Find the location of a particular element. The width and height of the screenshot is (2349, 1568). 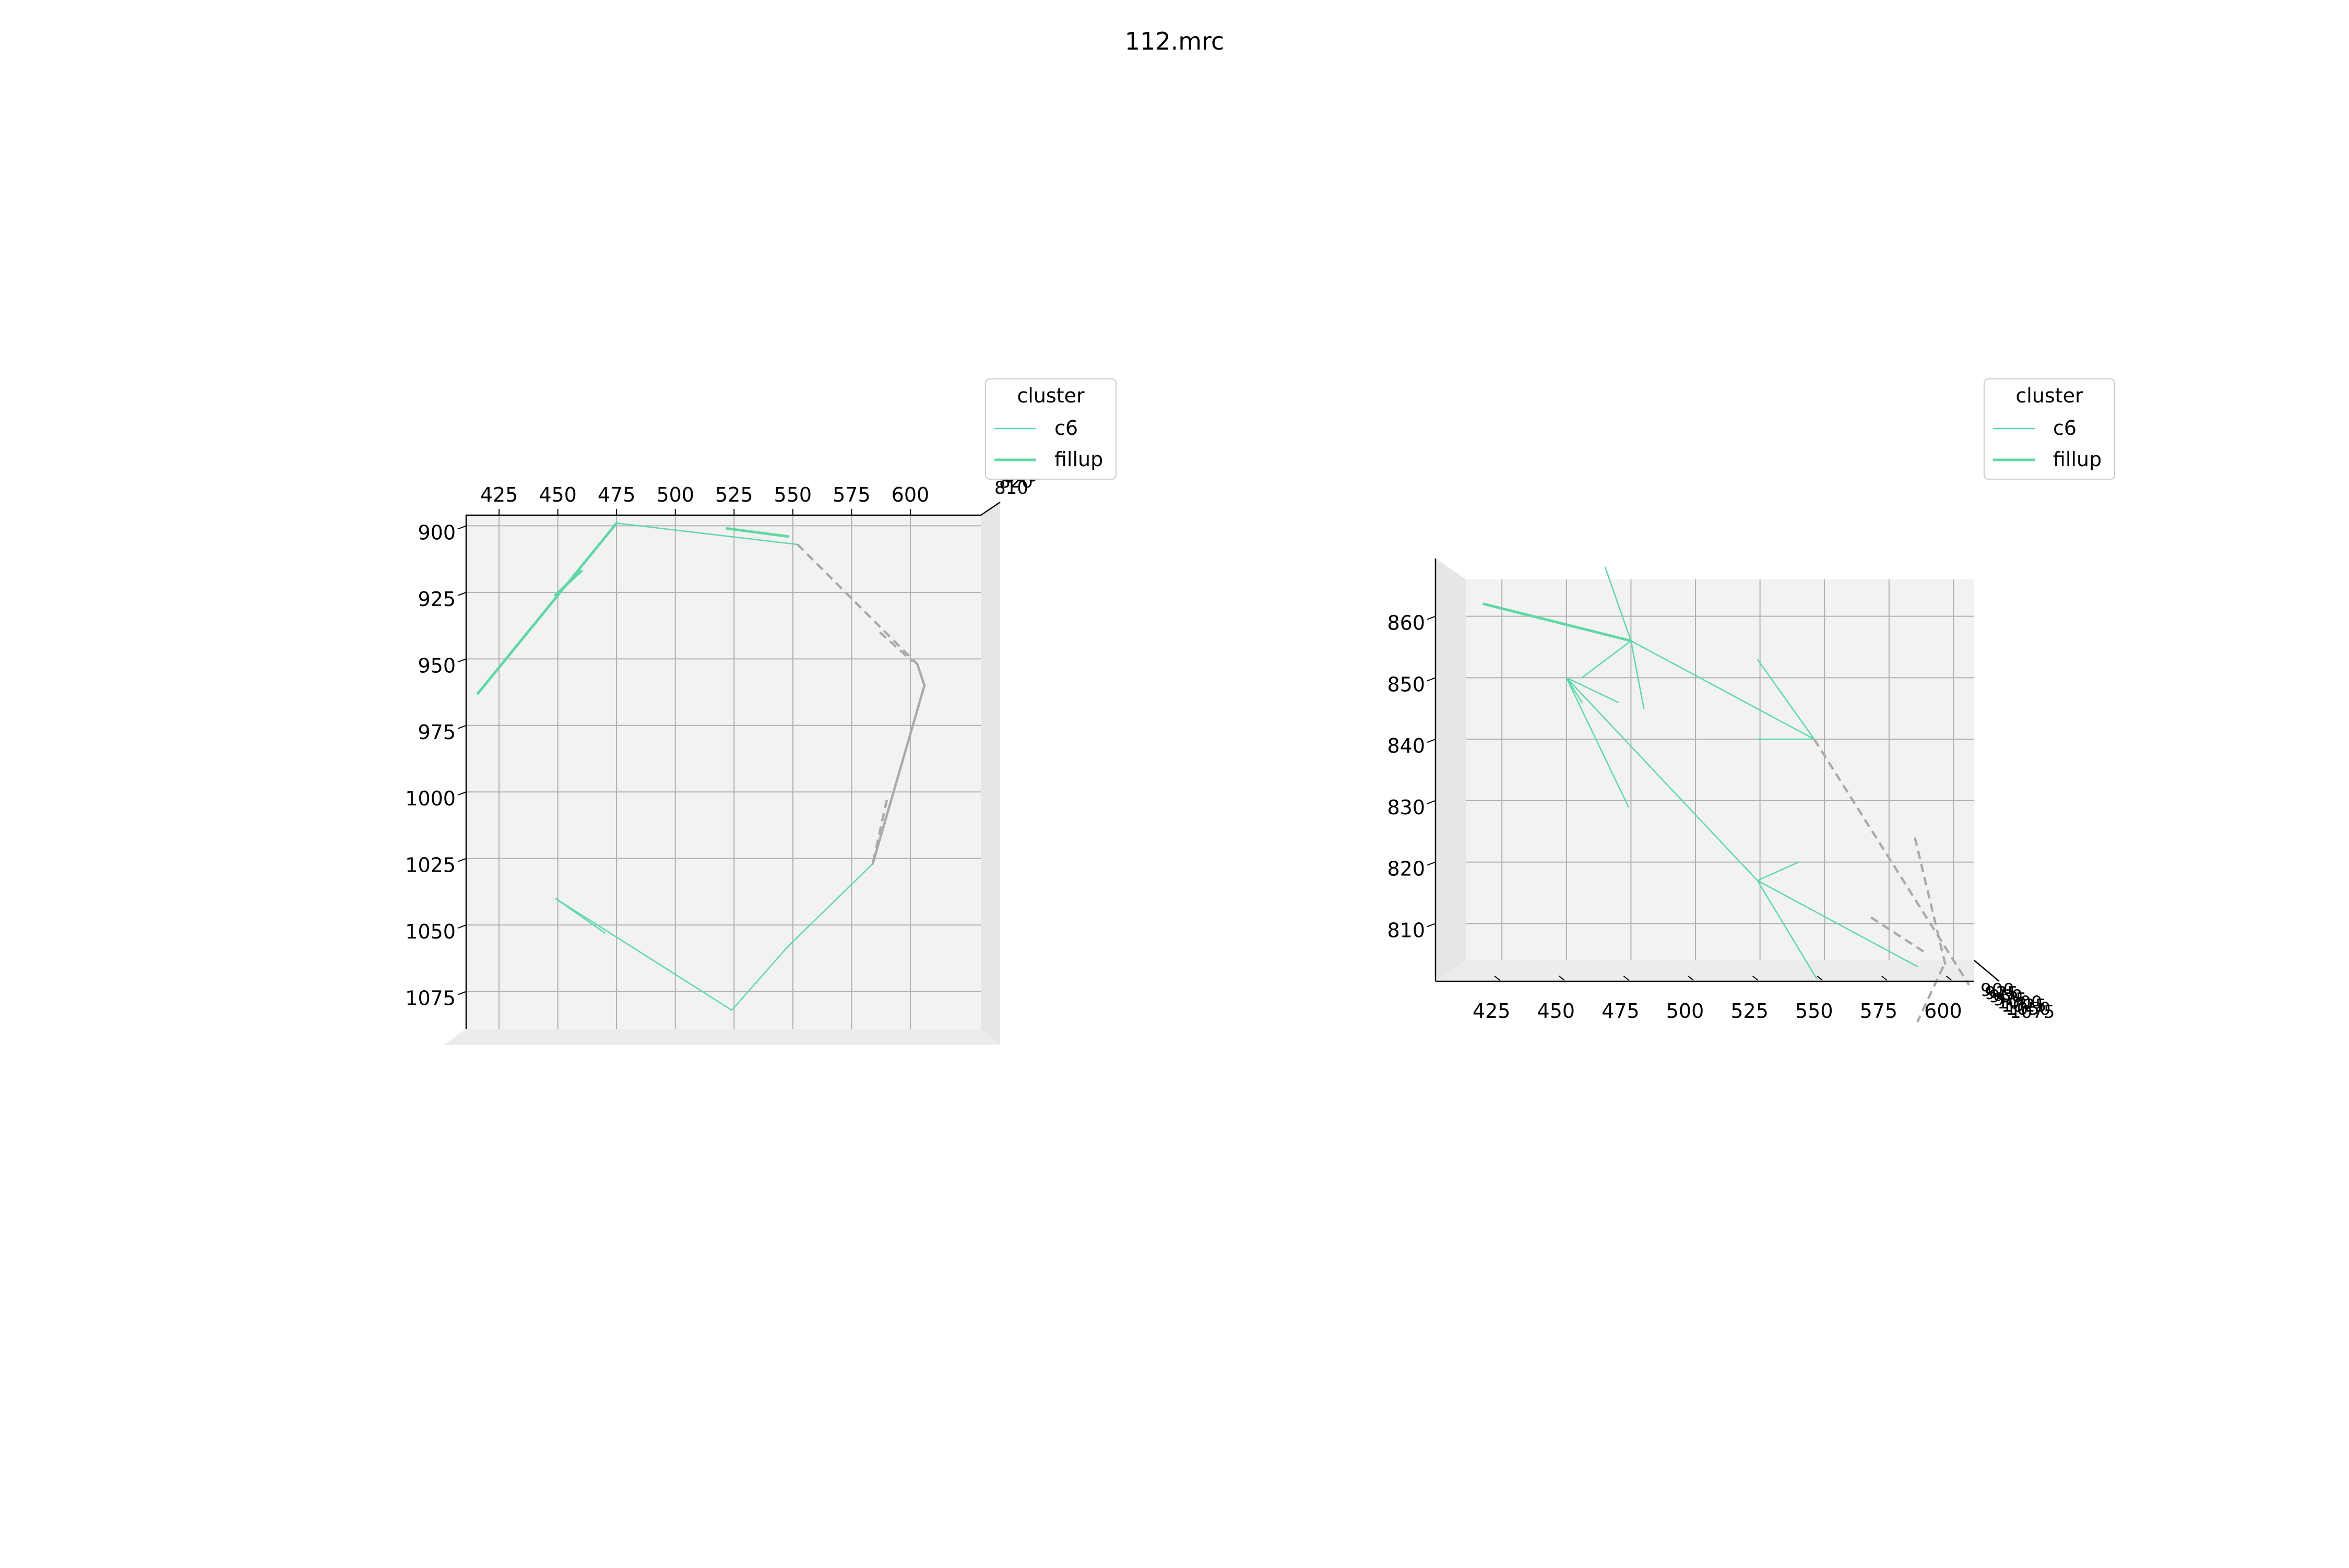

legend-right: cluster c6 fillup is located at coordinates (2049, 429).